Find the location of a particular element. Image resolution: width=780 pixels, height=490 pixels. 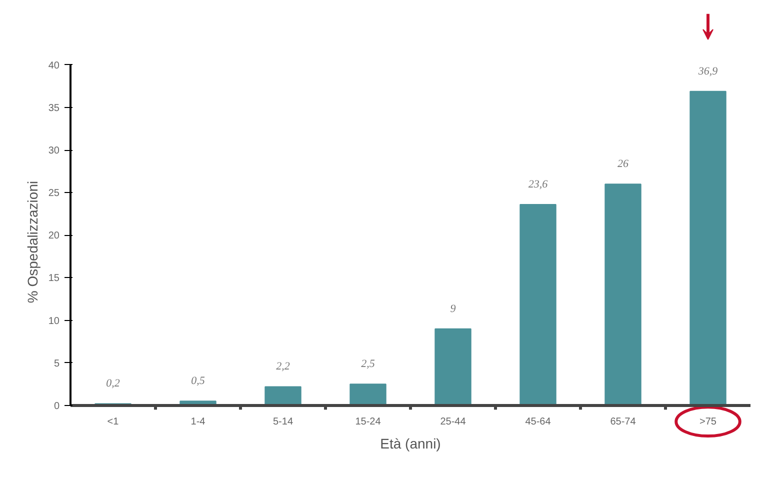

x-tick-label: 65-74 is located at coordinates (623, 422).